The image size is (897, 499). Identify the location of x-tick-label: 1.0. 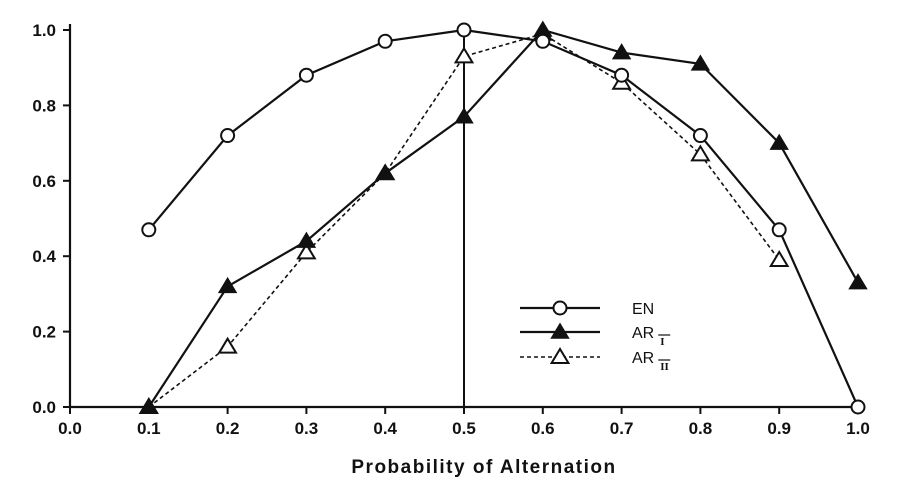
(858, 428).